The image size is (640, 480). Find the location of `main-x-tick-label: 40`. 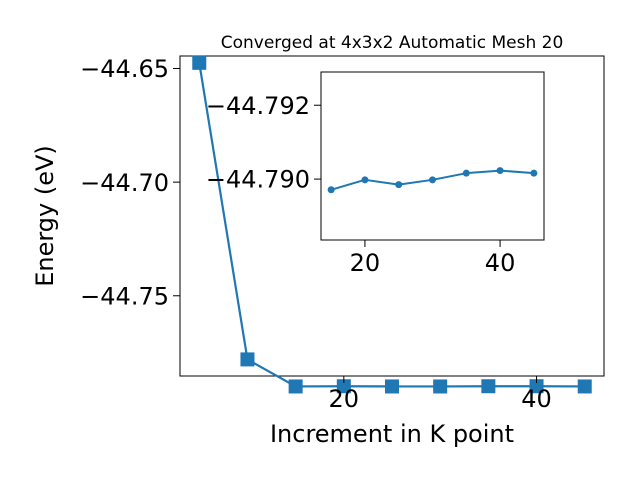

main-x-tick-label: 40 is located at coordinates (536, 399).